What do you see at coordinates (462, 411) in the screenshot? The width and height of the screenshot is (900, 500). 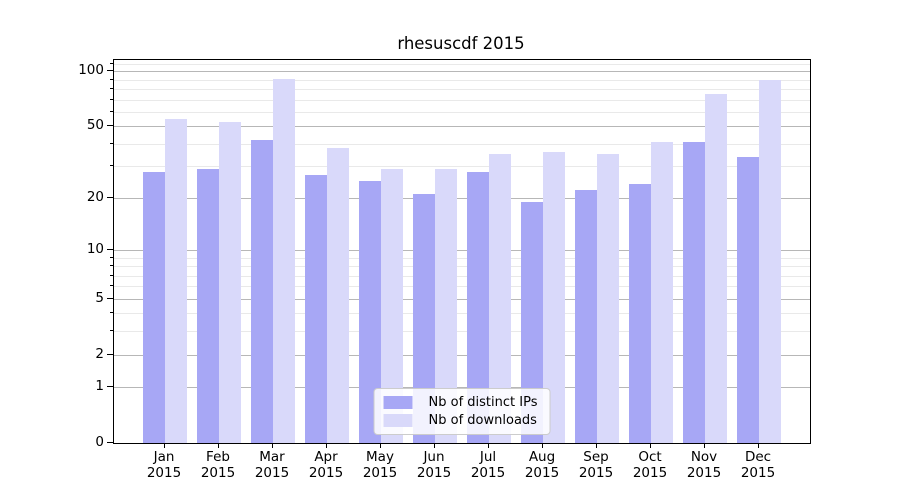 I see `legend: Nb of distinct IPs Nb of downloads` at bounding box center [462, 411].